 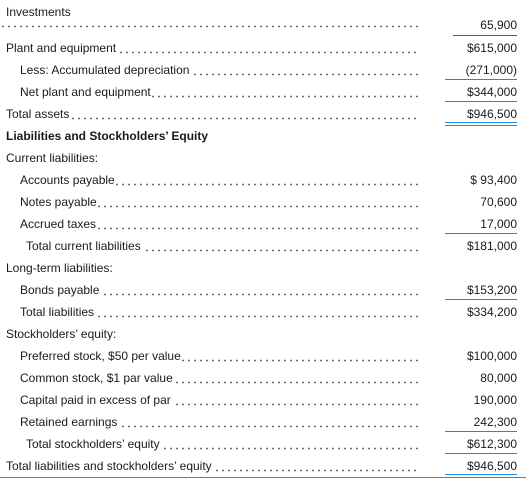 I want to click on accumulated-depreciation-label: Less: Accumulated depreciation, so click(x=105, y=70).